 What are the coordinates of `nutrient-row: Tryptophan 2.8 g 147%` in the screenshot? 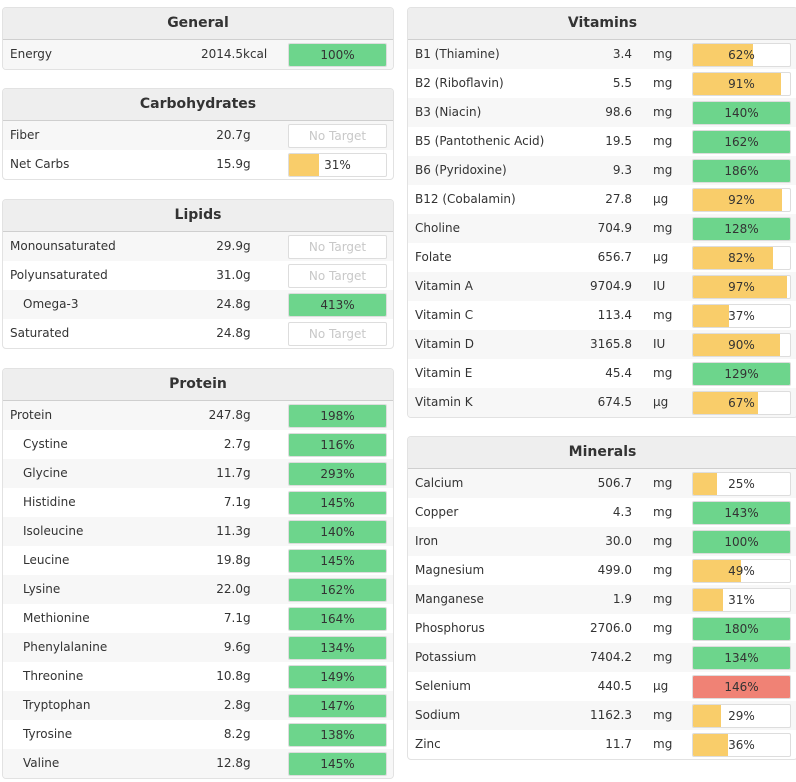 It's located at (198, 705).